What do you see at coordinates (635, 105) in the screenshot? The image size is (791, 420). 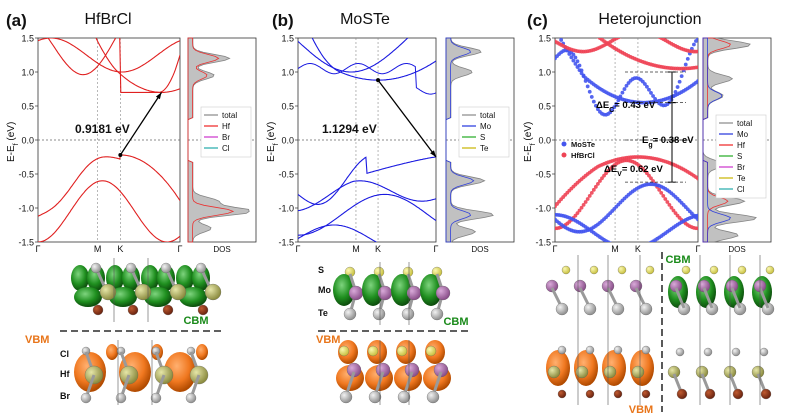 I see `delta-ec-label-value: = 0.43 eV` at bounding box center [635, 105].